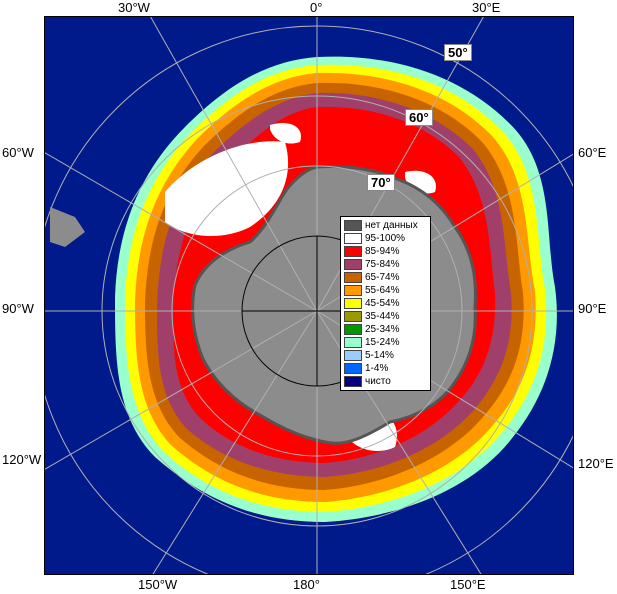 This screenshot has width=617, height=594. I want to click on legend-item: 95-100%, so click(385, 238).